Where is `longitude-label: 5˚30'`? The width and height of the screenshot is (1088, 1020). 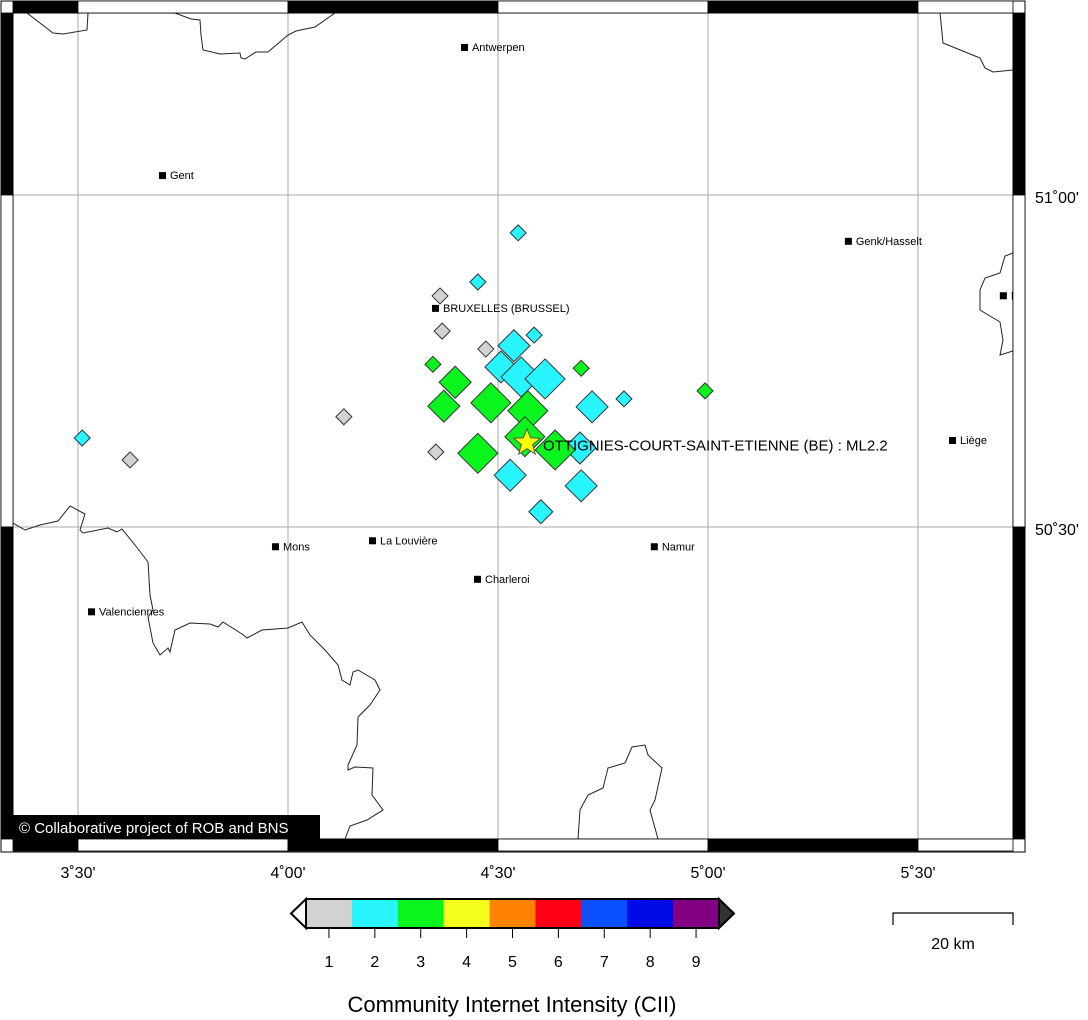 longitude-label: 5˚30' is located at coordinates (917, 873).